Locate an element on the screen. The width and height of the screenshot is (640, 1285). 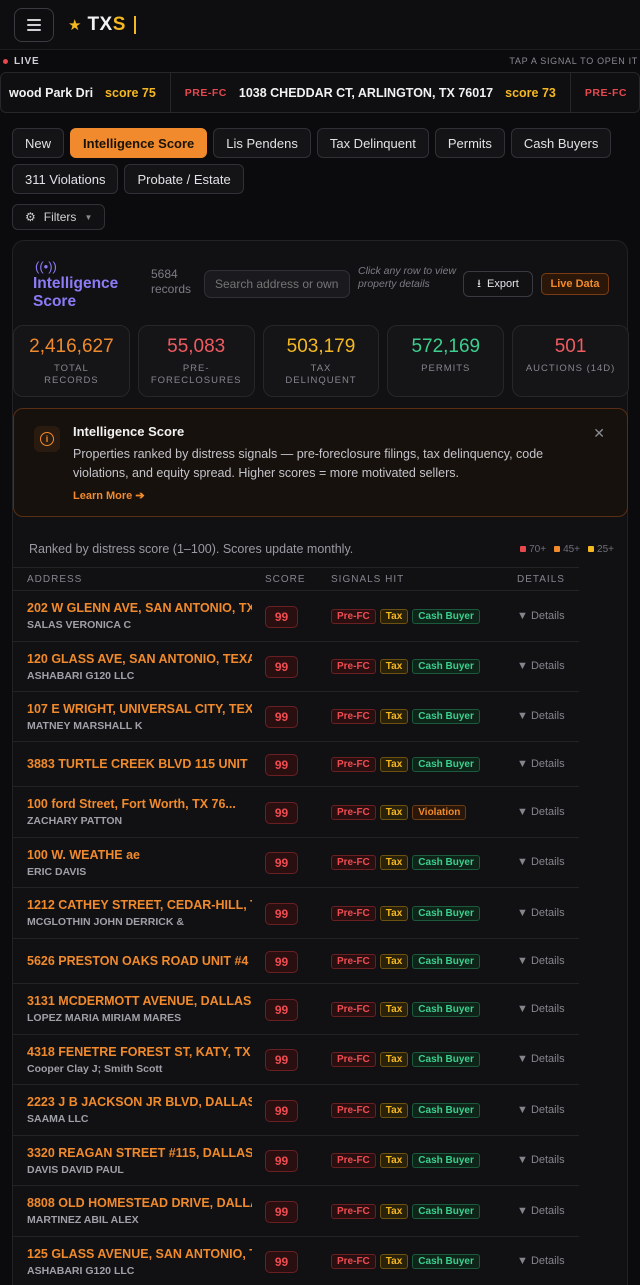
signal-pills: Pre-FC Tax Violation is located at coordinates (399, 812).